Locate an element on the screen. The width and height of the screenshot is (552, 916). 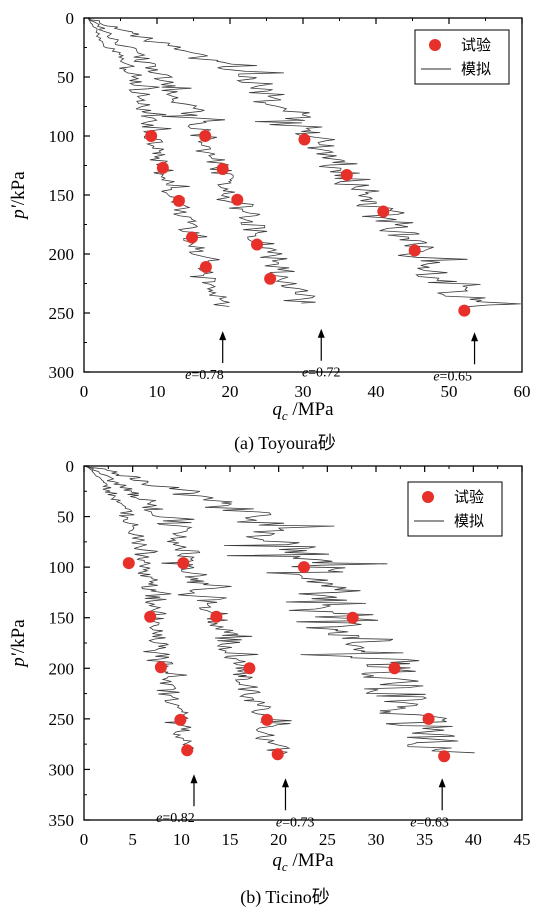
y-tick-label: 350 is located at coordinates (62, 820).